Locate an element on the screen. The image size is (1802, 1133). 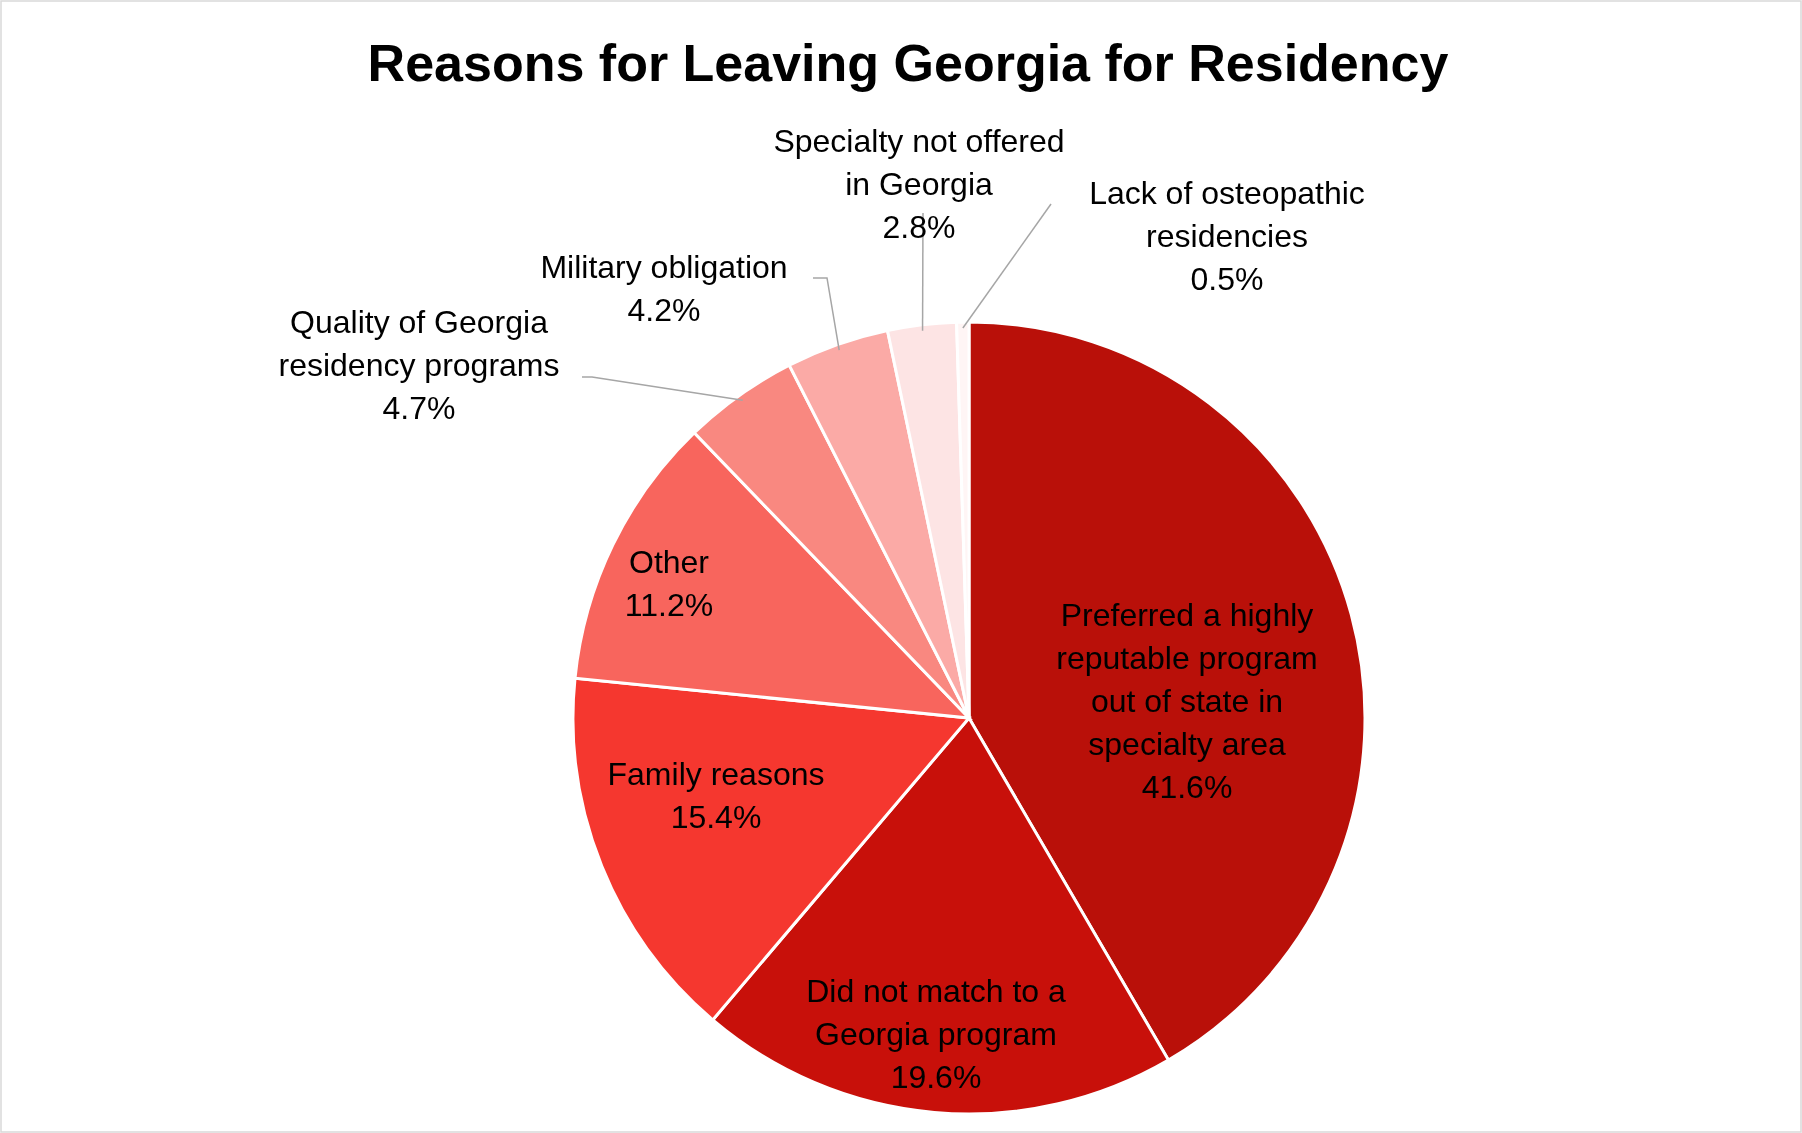
slice-label: Quality of Georgia residency programs is located at coordinates (419, 344).